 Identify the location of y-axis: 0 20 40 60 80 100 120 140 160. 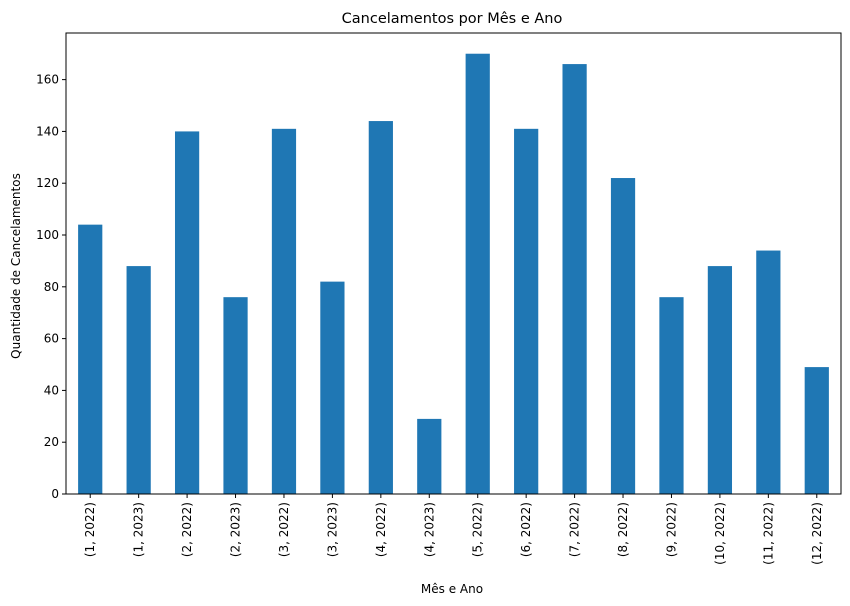
(51, 287).